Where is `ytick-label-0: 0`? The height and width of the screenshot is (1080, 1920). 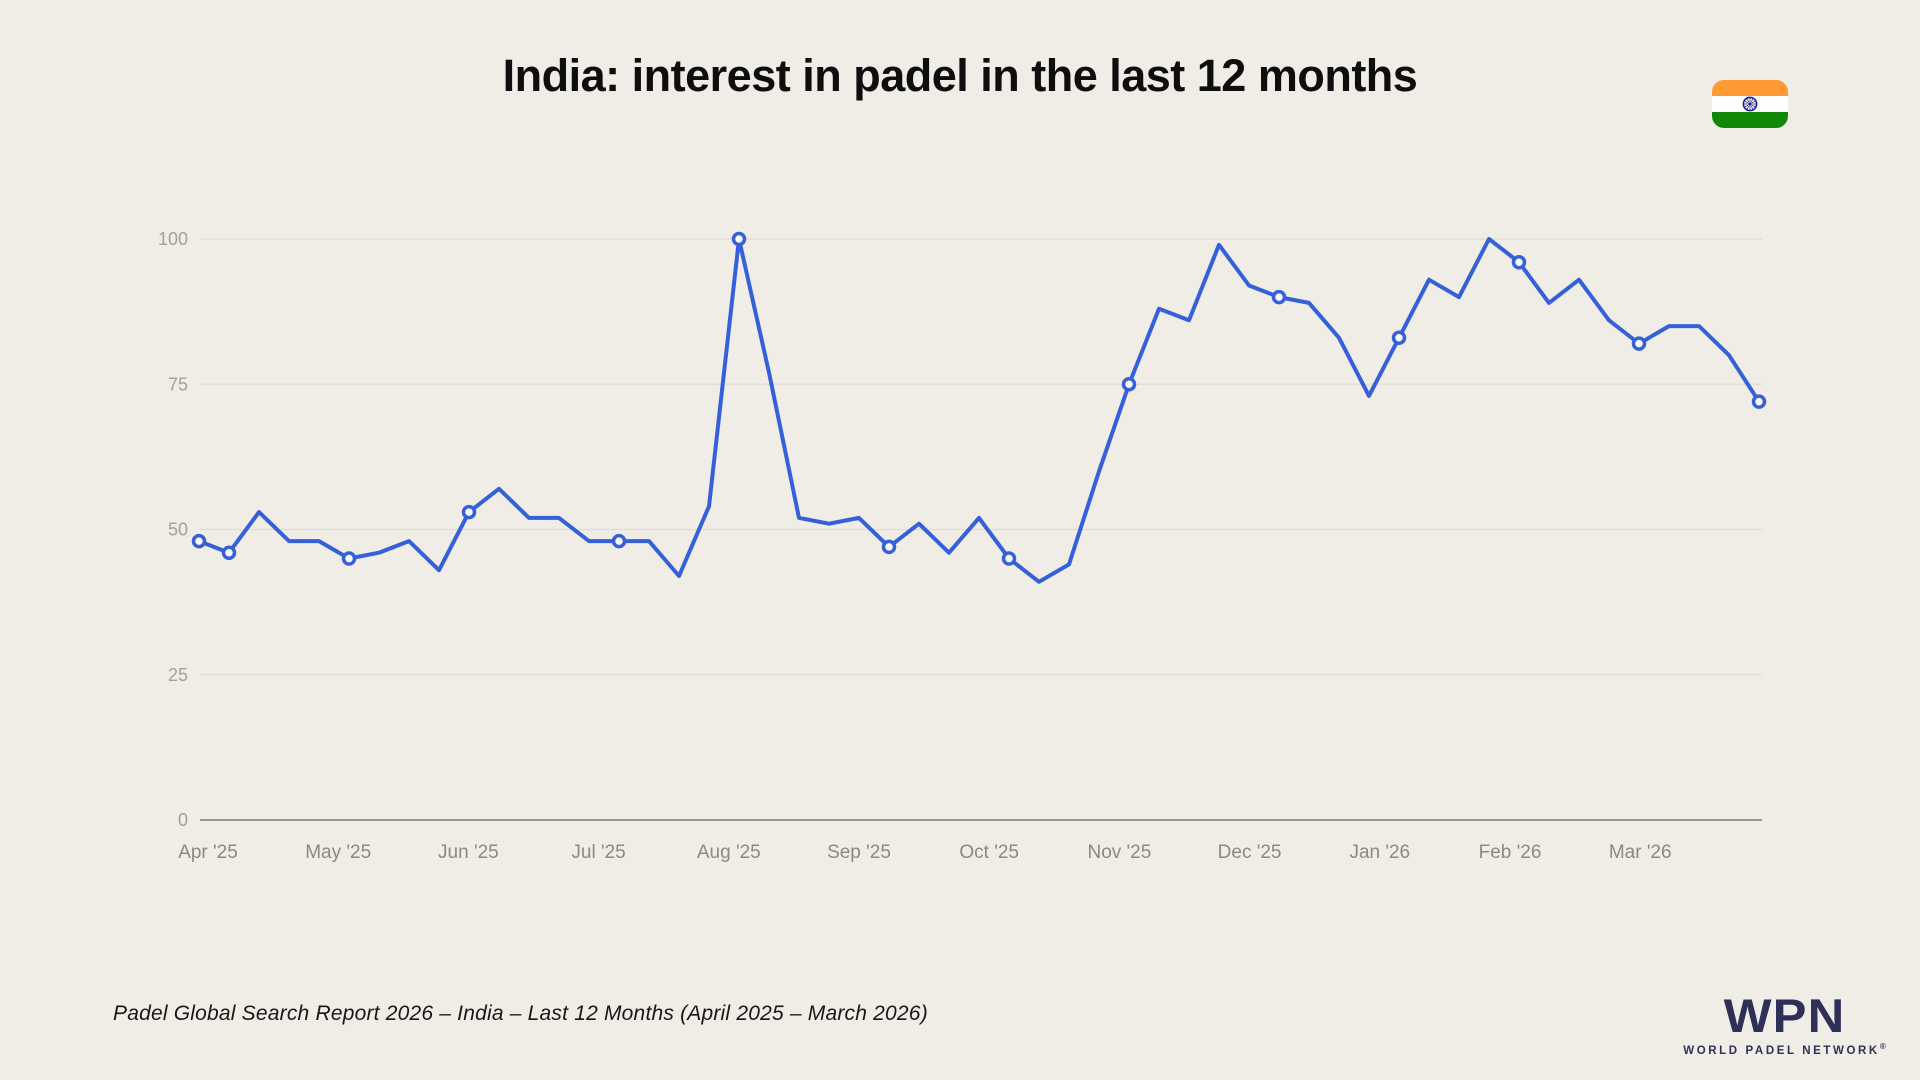 ytick-label-0: 0 is located at coordinates (183, 820).